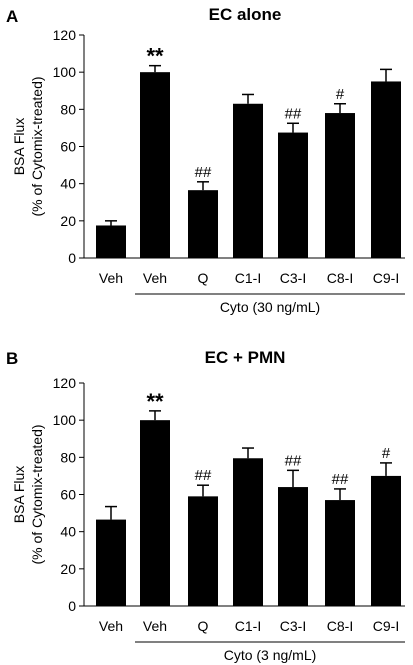 This screenshot has width=413, height=665. What do you see at coordinates (245, 14) in the screenshot?
I see `chart-title: EC alone` at bounding box center [245, 14].